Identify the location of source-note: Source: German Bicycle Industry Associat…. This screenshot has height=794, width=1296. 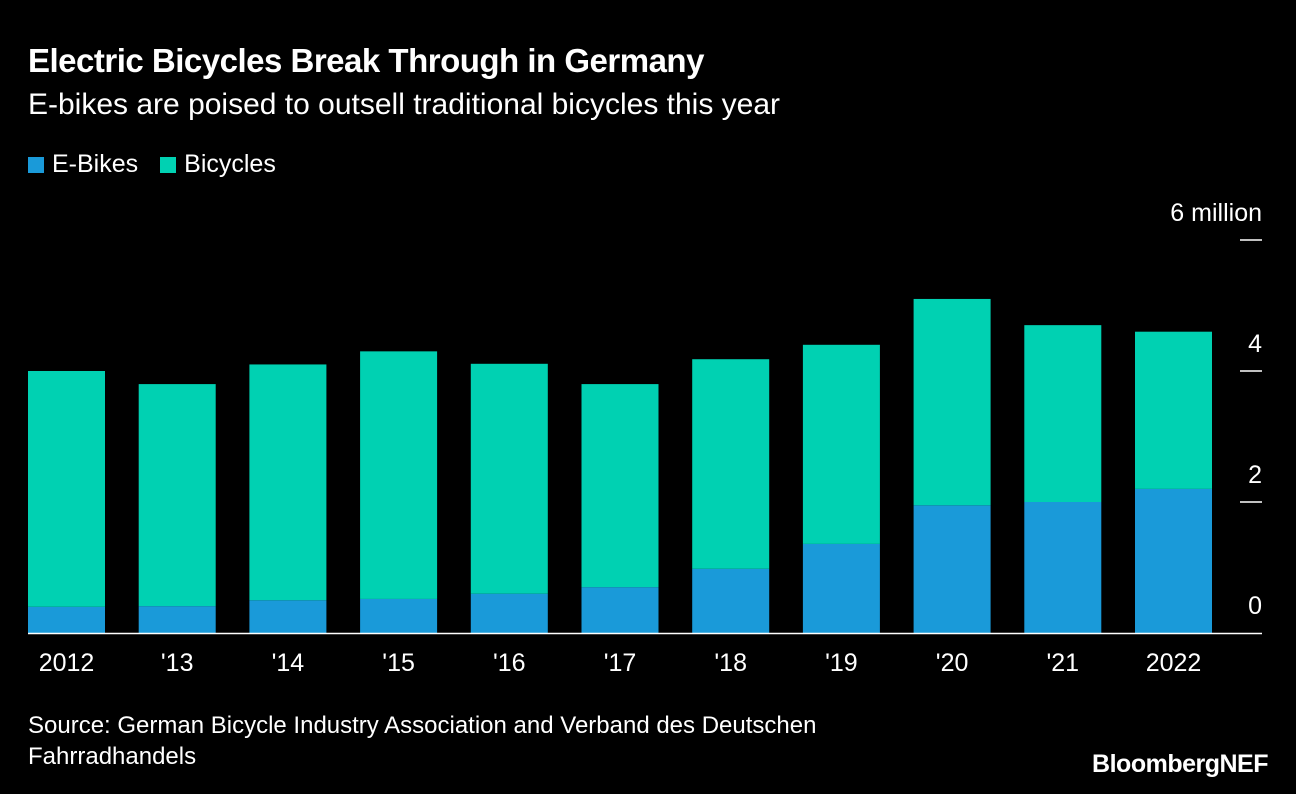
(422, 741).